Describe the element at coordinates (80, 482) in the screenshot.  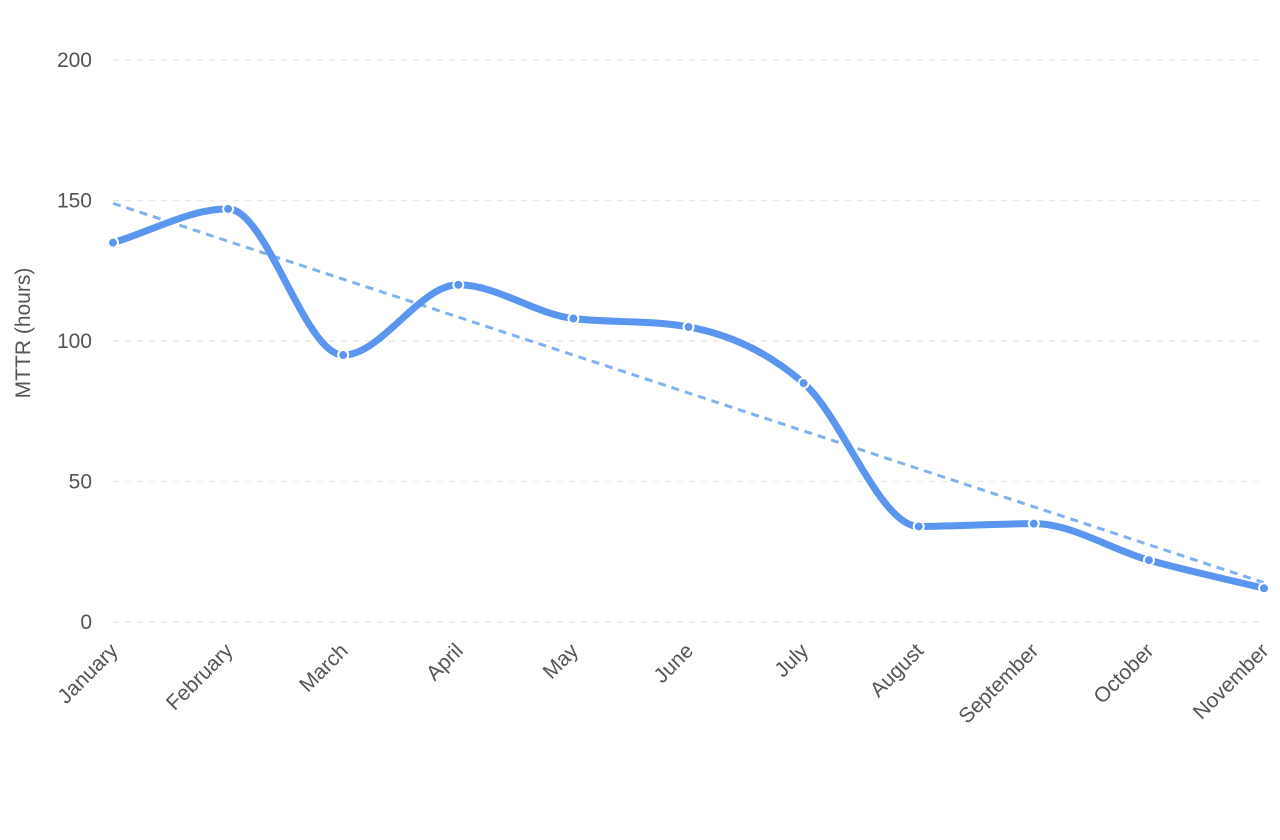
I see `y-tick-label: 50` at that location.